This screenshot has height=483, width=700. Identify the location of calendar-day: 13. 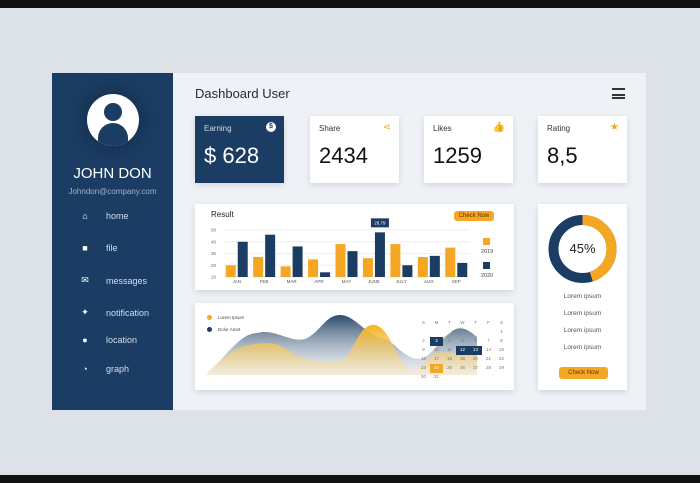
(475, 350).